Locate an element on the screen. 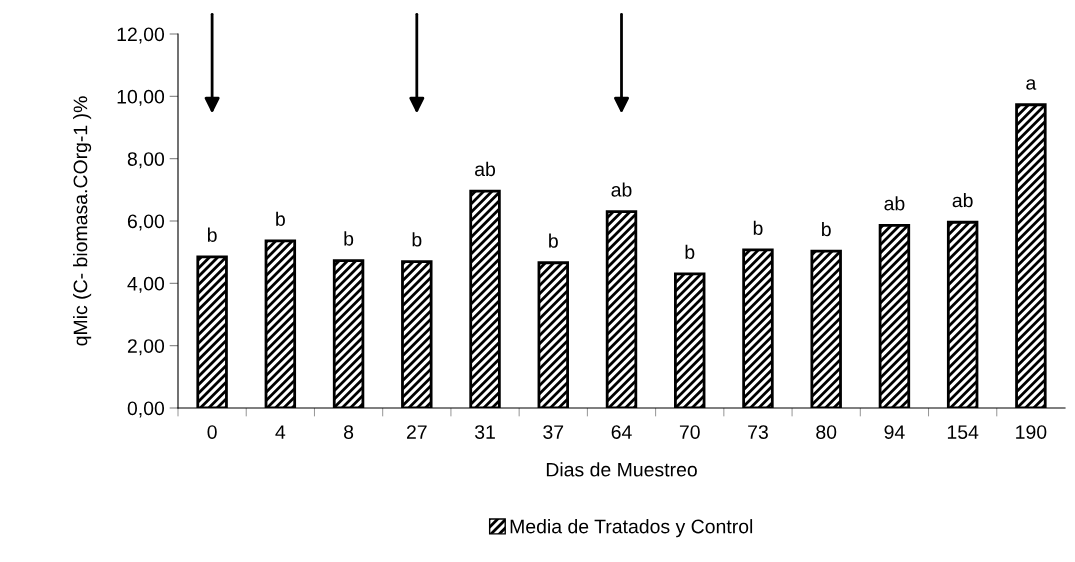 The width and height of the screenshot is (1075, 562). y-tick-label: 6,00 is located at coordinates (146, 222).